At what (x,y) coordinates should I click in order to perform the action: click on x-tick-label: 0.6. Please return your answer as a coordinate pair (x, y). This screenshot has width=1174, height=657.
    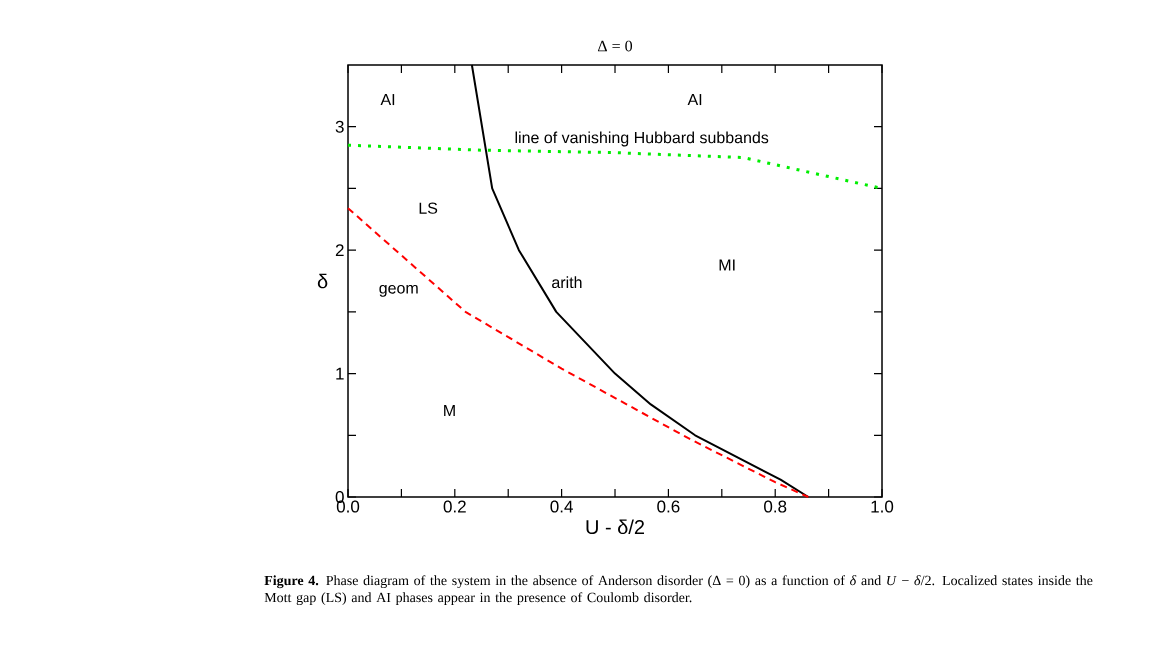
    Looking at the image, I should click on (668, 506).